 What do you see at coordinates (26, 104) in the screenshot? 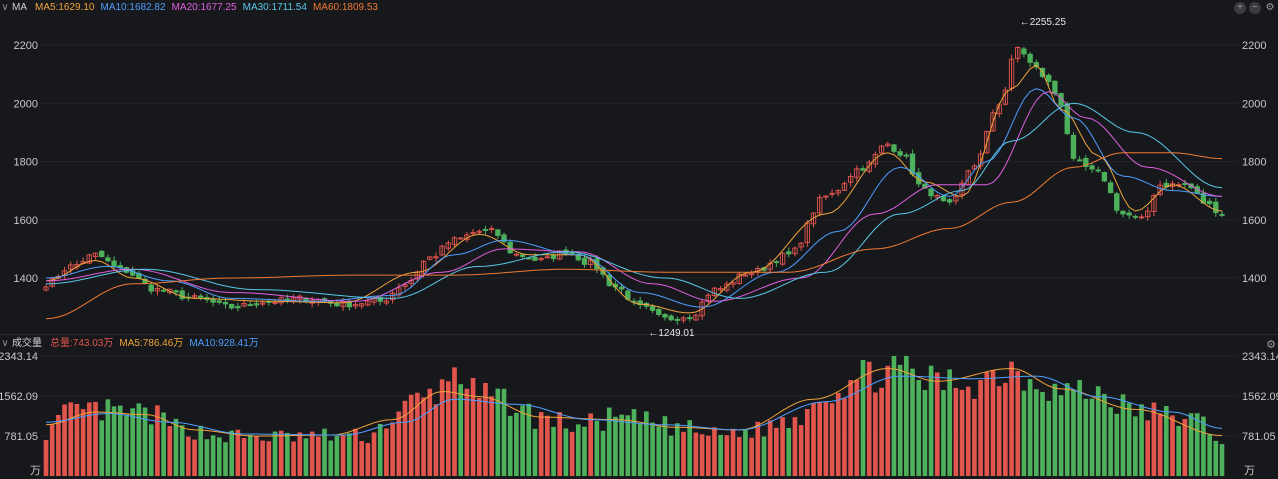
I see `price-tick-label-left: 2000` at bounding box center [26, 104].